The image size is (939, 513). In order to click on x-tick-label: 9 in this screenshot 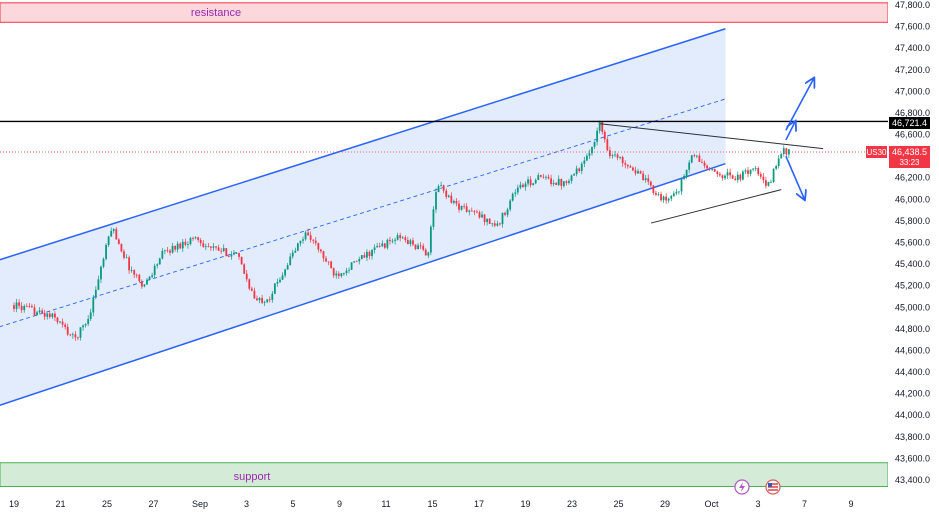, I will do `click(850, 504)`.